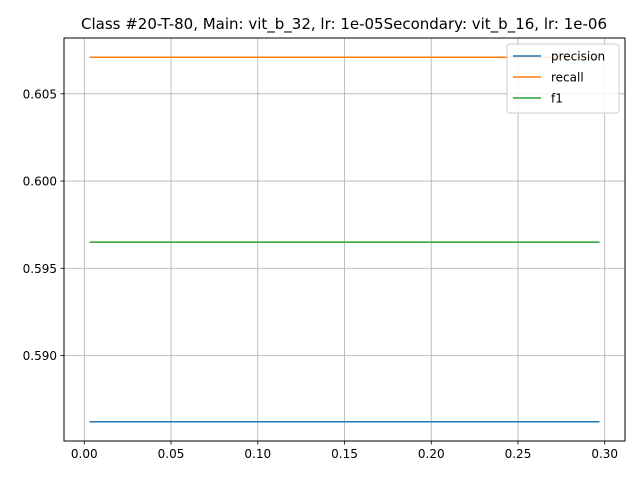 The height and width of the screenshot is (485, 640). What do you see at coordinates (557, 99) in the screenshot?
I see `legend-label-f1: f1` at bounding box center [557, 99].